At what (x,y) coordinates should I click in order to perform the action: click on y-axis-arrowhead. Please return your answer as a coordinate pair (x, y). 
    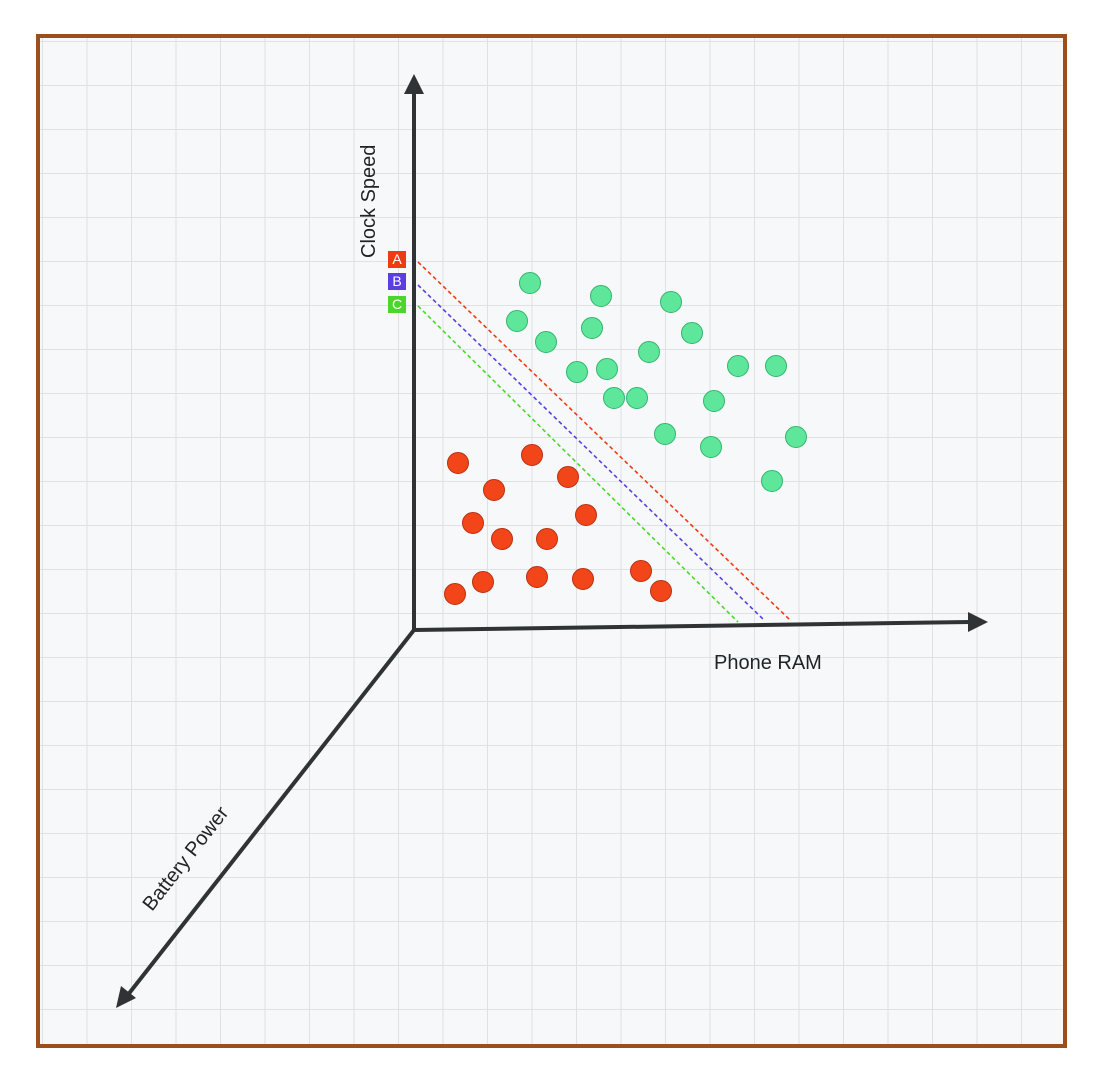
    Looking at the image, I should click on (414, 84).